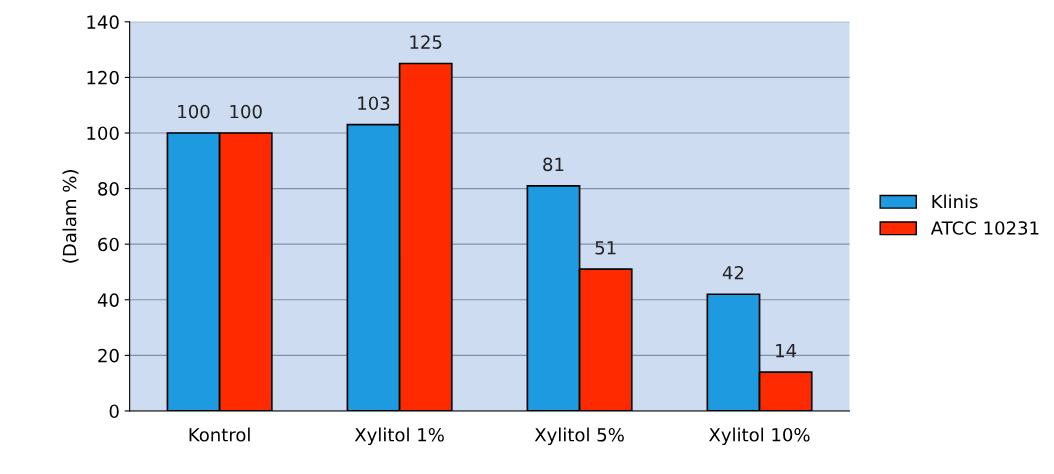  I want to click on y-tick-label: 140, so click(103, 22).